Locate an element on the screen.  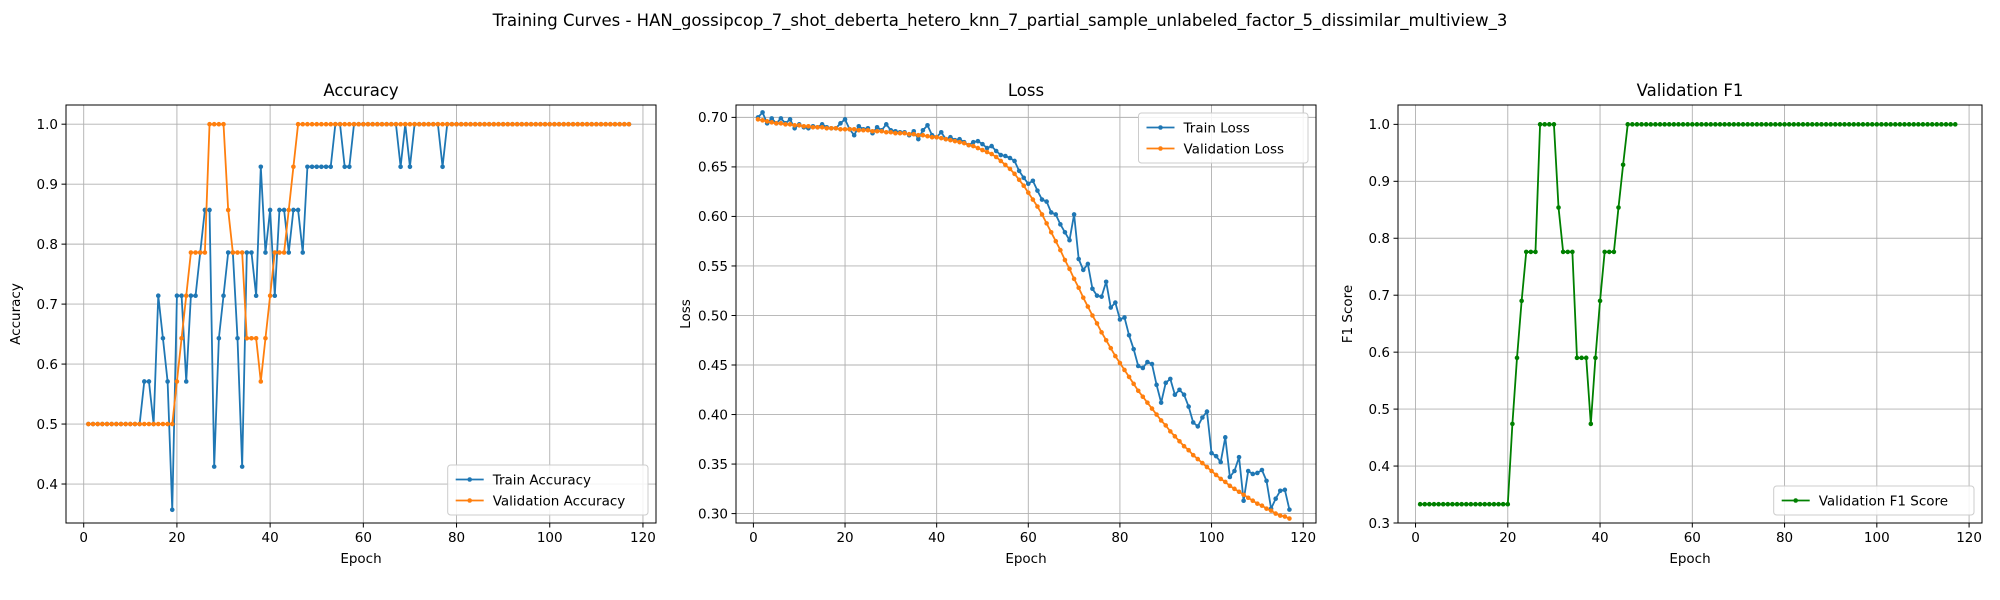
legend-box is located at coordinates (548, 490).